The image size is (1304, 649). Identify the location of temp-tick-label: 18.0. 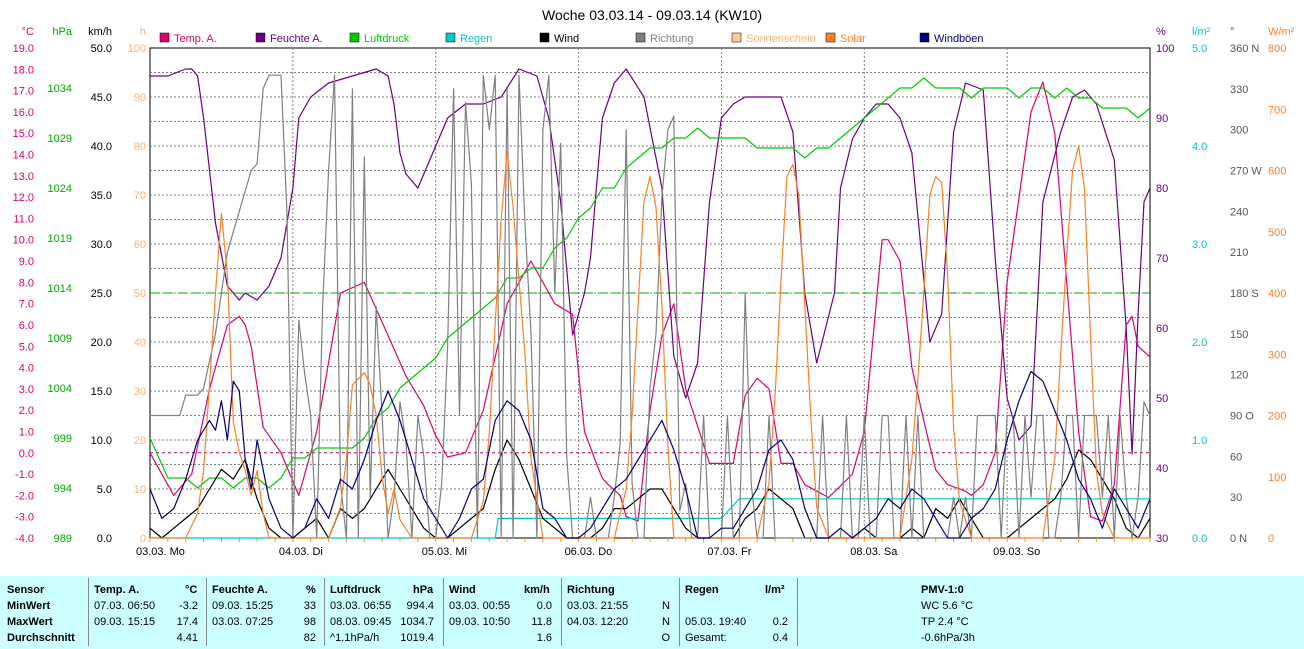
(23, 70).